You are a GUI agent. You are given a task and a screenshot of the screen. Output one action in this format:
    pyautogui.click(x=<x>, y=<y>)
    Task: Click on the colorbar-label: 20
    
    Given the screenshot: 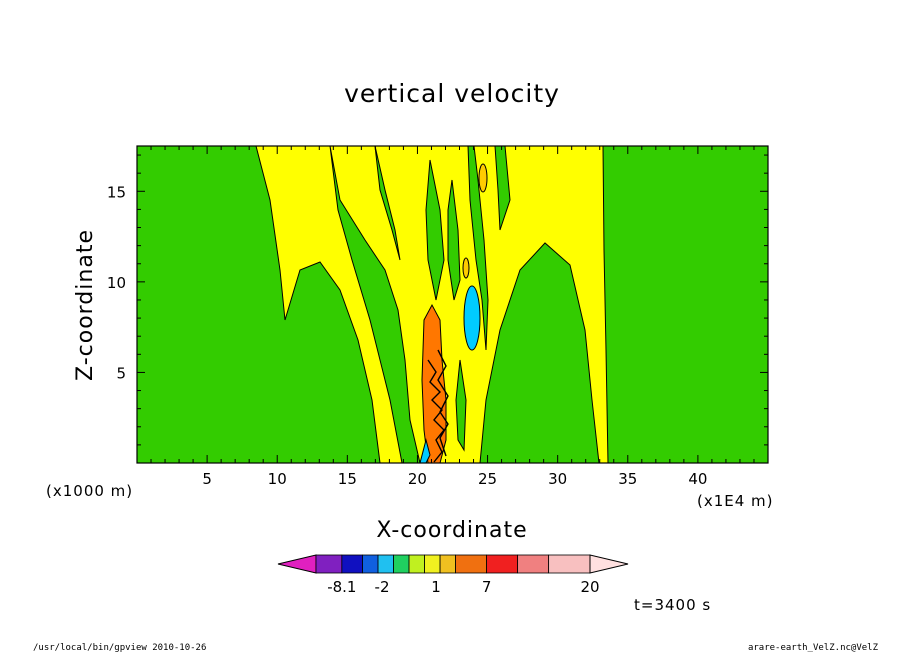 What is the action you would take?
    pyautogui.click(x=589, y=587)
    